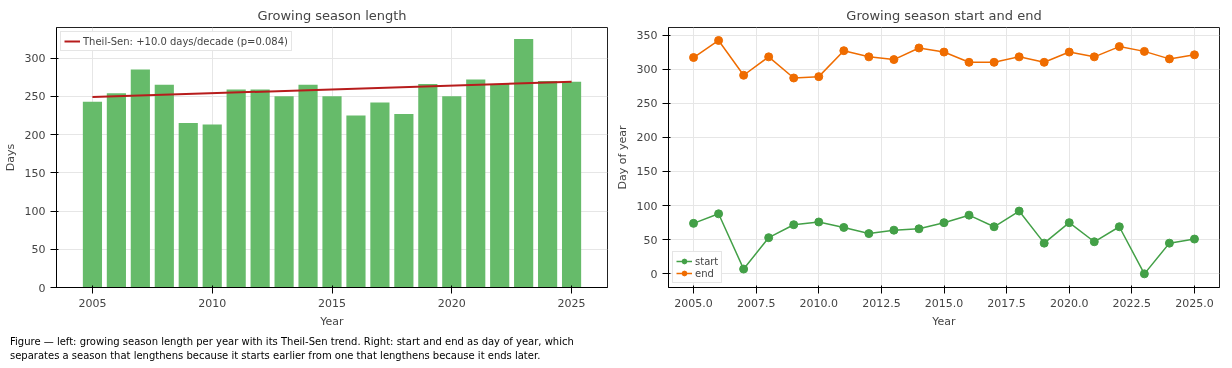 This screenshot has width=1232, height=368. I want to click on x-tick-label: 2022.5, so click(1132, 303).